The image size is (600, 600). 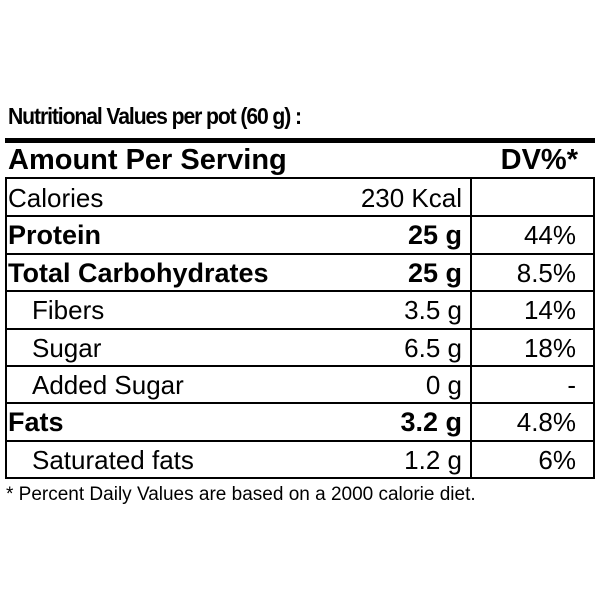 I want to click on row-dv: 44%, so click(x=549, y=235).